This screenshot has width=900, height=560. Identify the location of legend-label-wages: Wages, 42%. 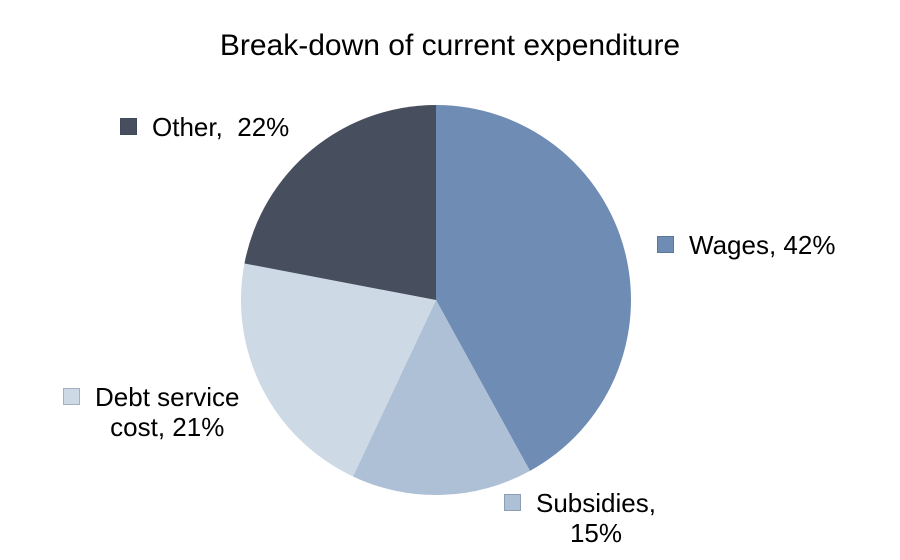
(762, 245).